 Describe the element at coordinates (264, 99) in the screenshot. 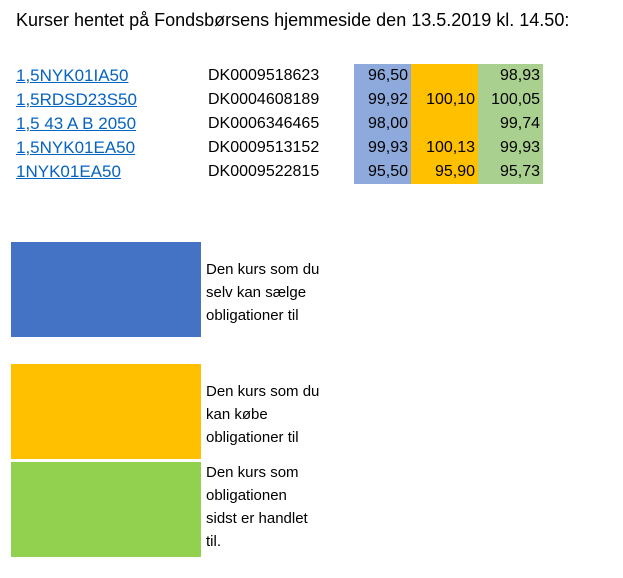

I see `isin-cell: DK0004608189` at that location.